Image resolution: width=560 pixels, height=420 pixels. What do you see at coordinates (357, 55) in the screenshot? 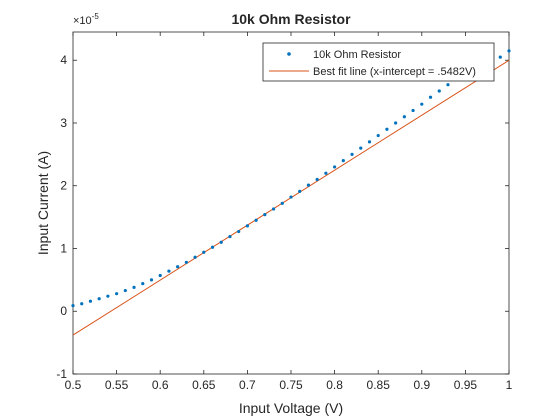
I see `legend-label-points: 10k Ohm Resistor` at bounding box center [357, 55].